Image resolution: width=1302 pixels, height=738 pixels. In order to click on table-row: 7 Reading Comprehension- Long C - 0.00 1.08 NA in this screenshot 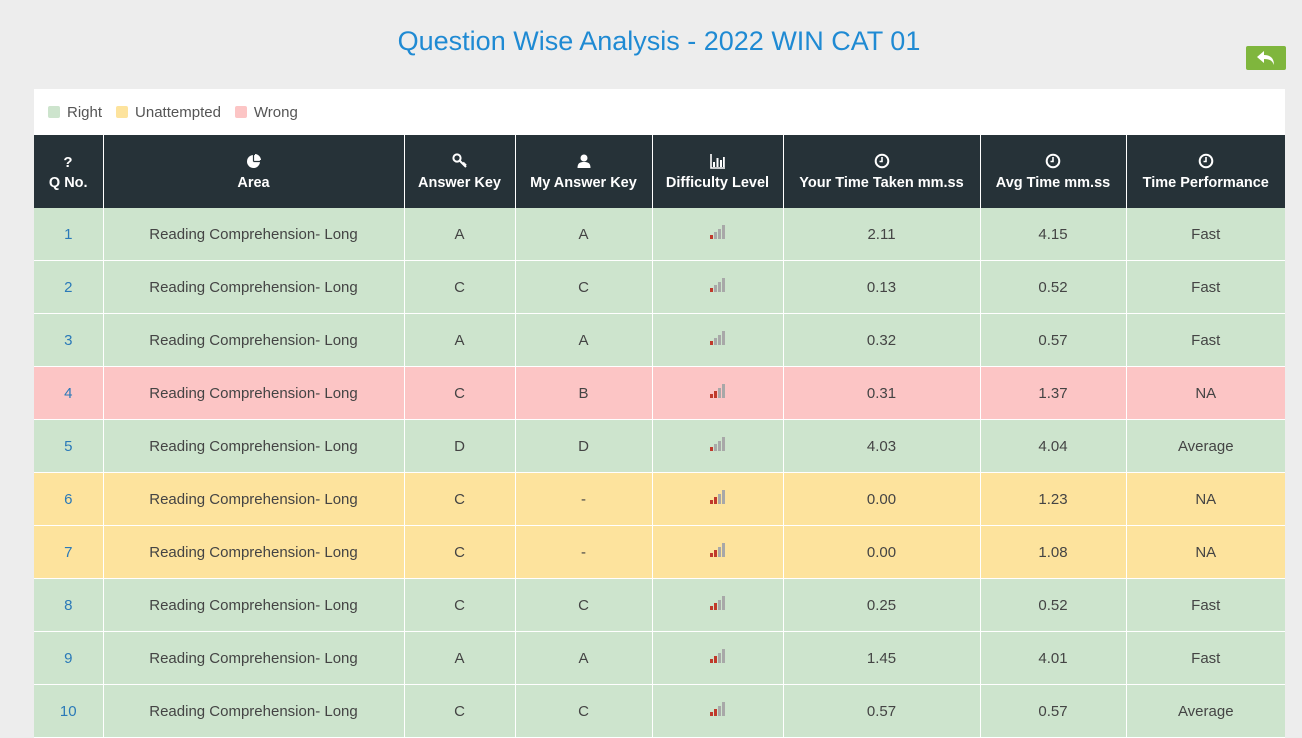, I will do `click(659, 552)`.